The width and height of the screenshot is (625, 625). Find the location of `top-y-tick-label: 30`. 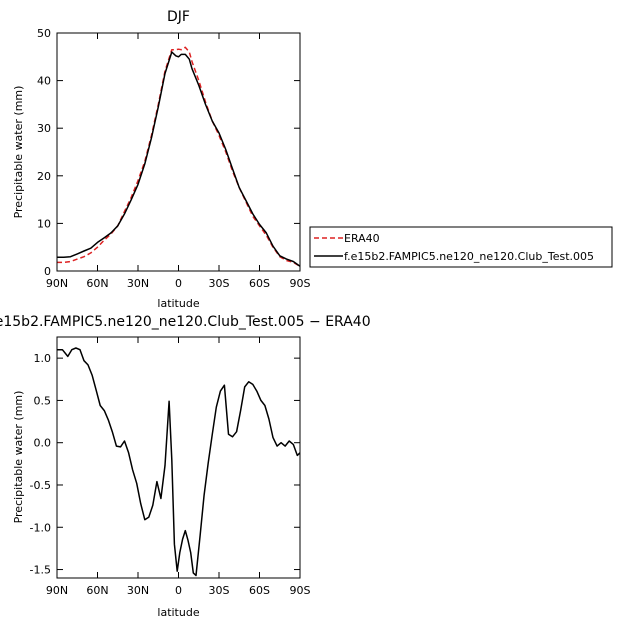

top-y-tick-label: 30 is located at coordinates (44, 128).